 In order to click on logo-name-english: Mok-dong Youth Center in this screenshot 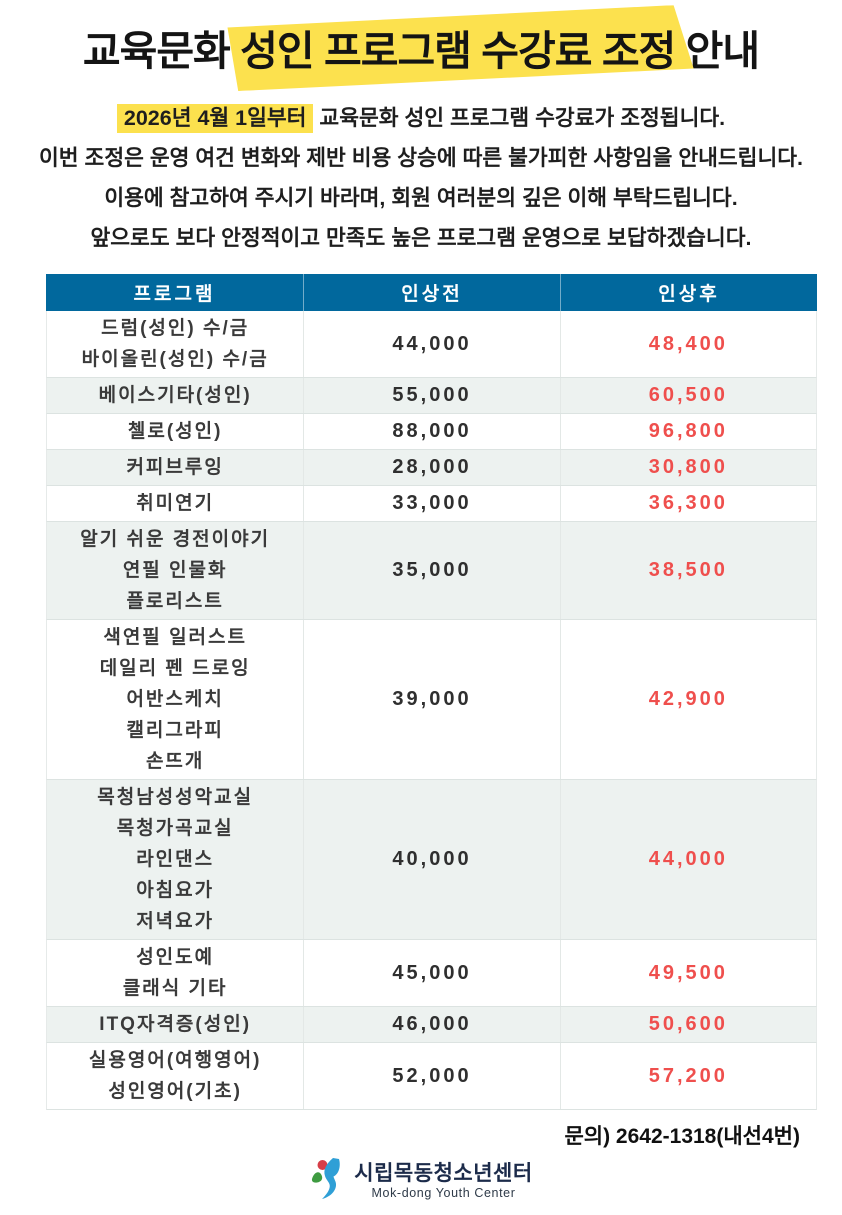, I will do `click(443, 1193)`.